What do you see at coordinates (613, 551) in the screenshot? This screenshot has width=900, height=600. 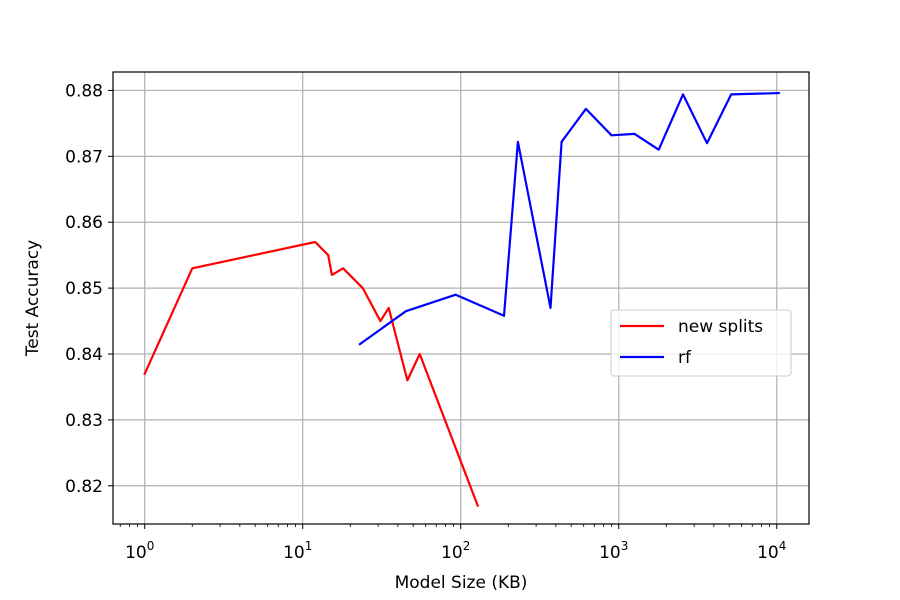 I see `x-tick-label: 10³` at bounding box center [613, 551].